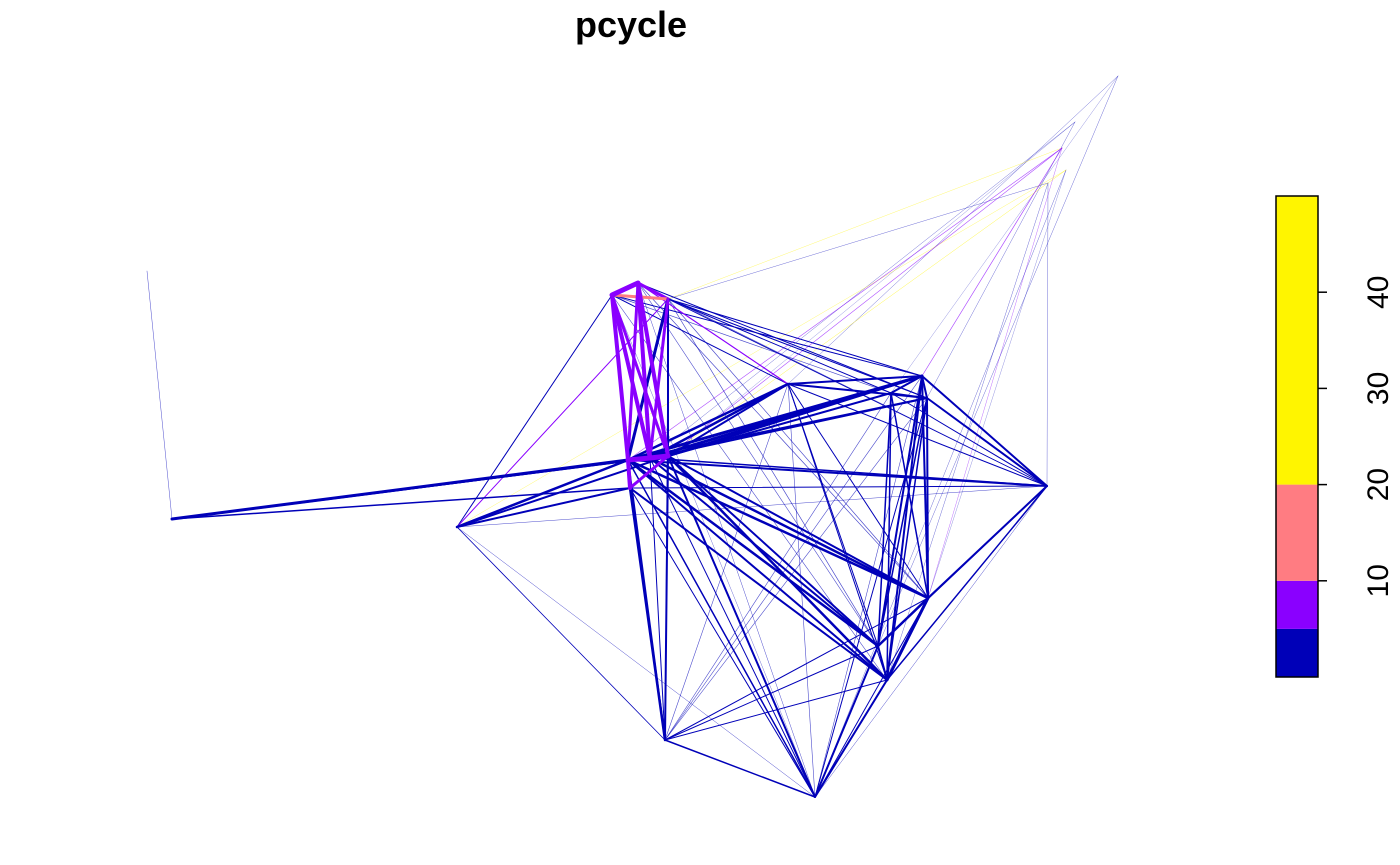 The image size is (1400, 865). I want to click on legend-tick-label: 10, so click(1378, 580).